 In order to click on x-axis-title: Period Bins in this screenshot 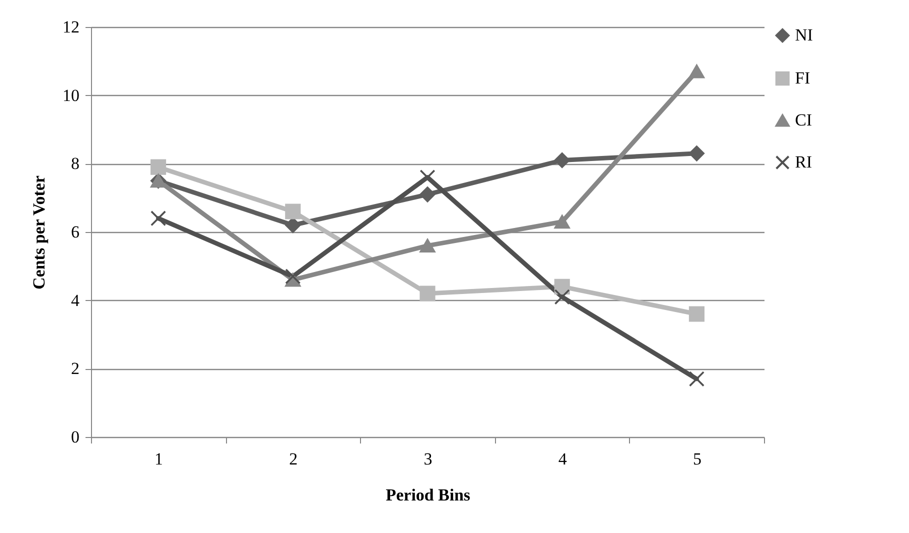, I will do `click(428, 495)`.